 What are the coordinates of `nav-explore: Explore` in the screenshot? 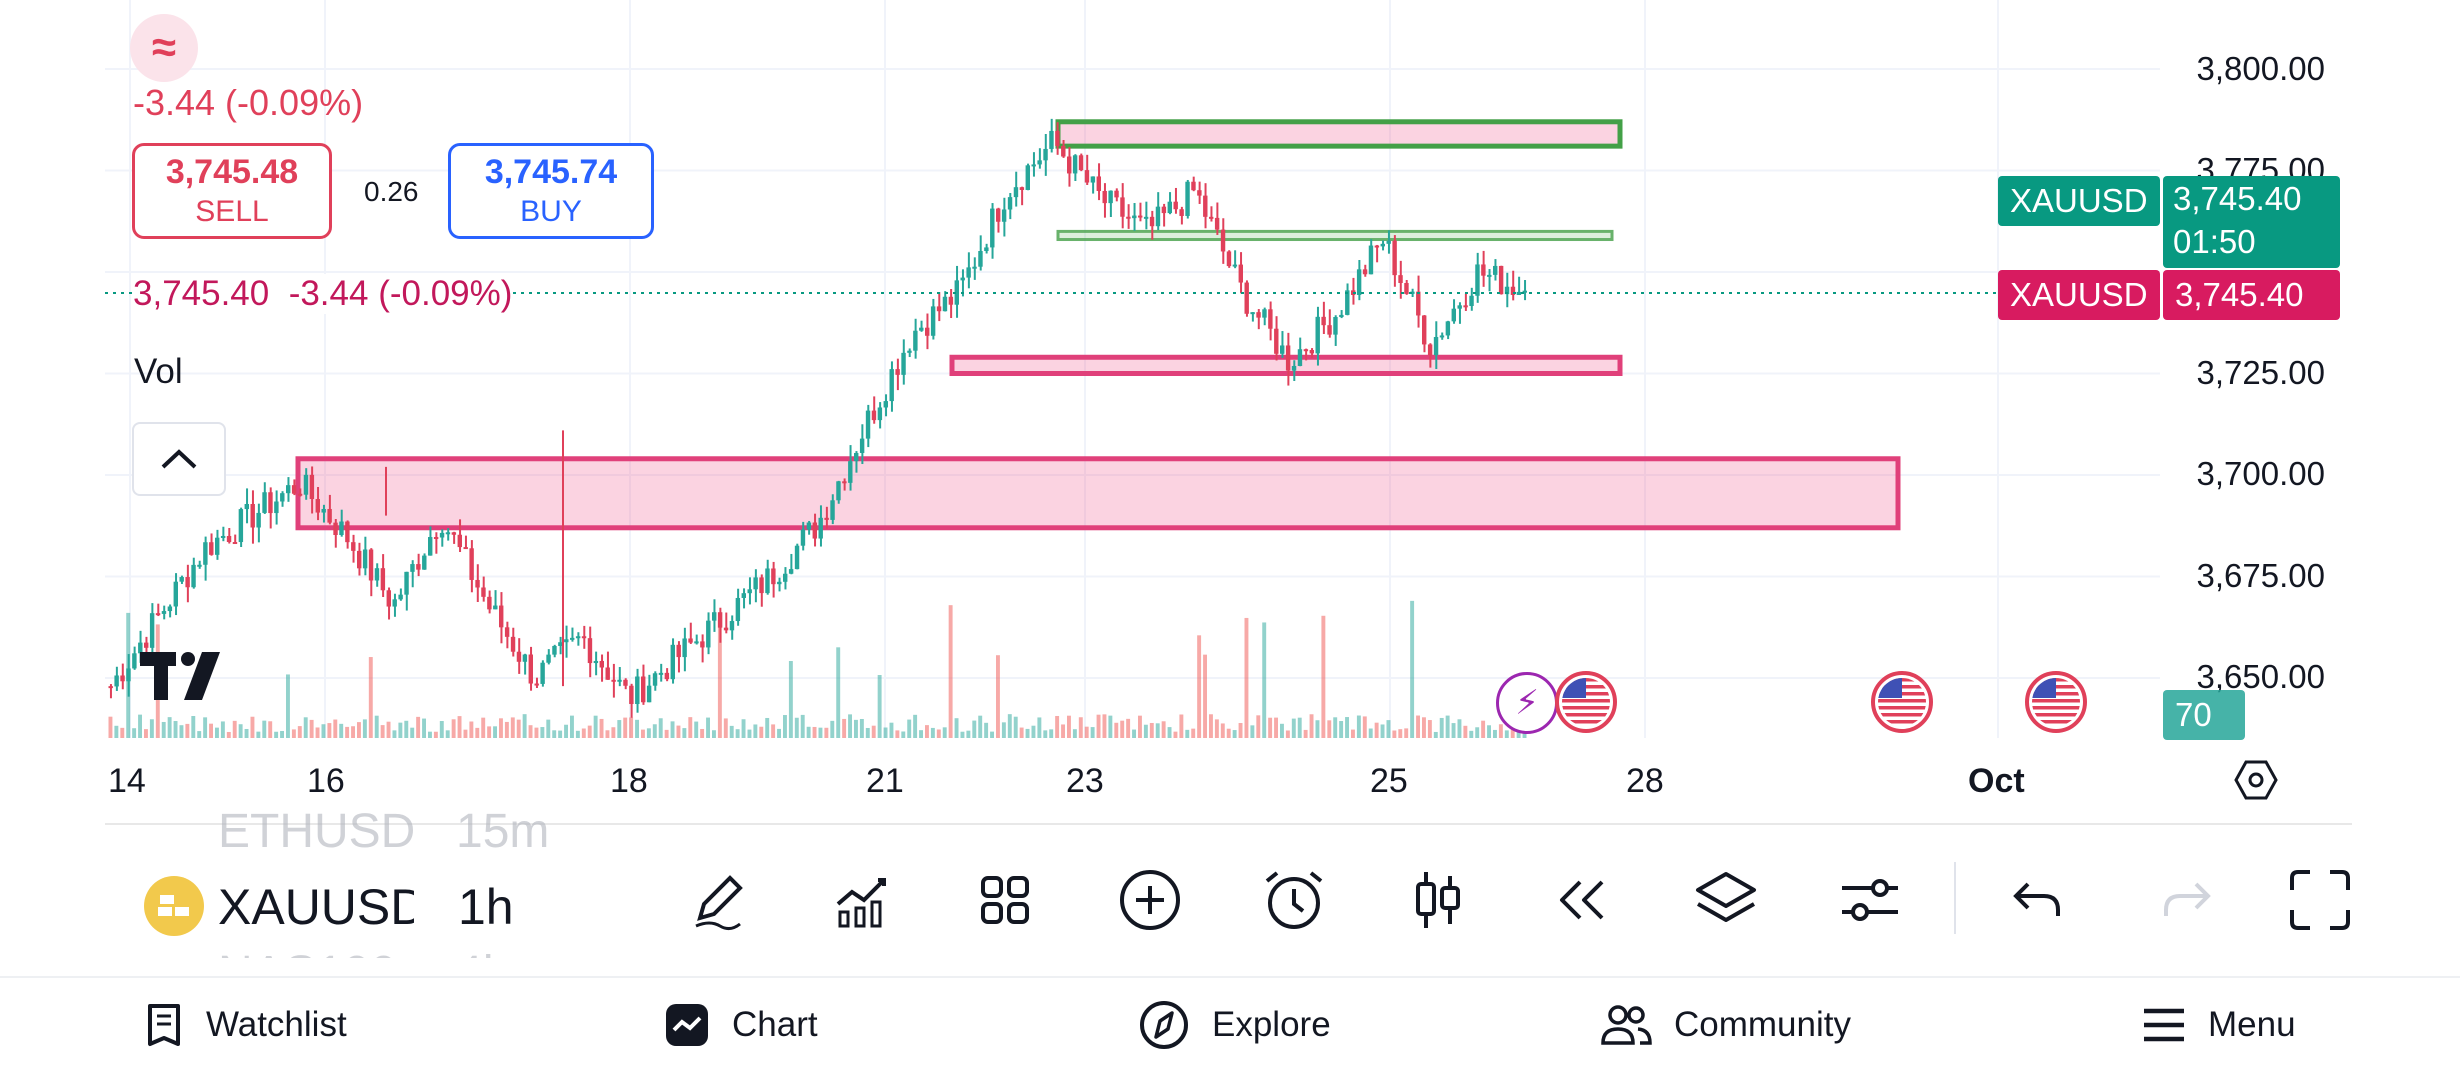 It's located at (1234, 1025).